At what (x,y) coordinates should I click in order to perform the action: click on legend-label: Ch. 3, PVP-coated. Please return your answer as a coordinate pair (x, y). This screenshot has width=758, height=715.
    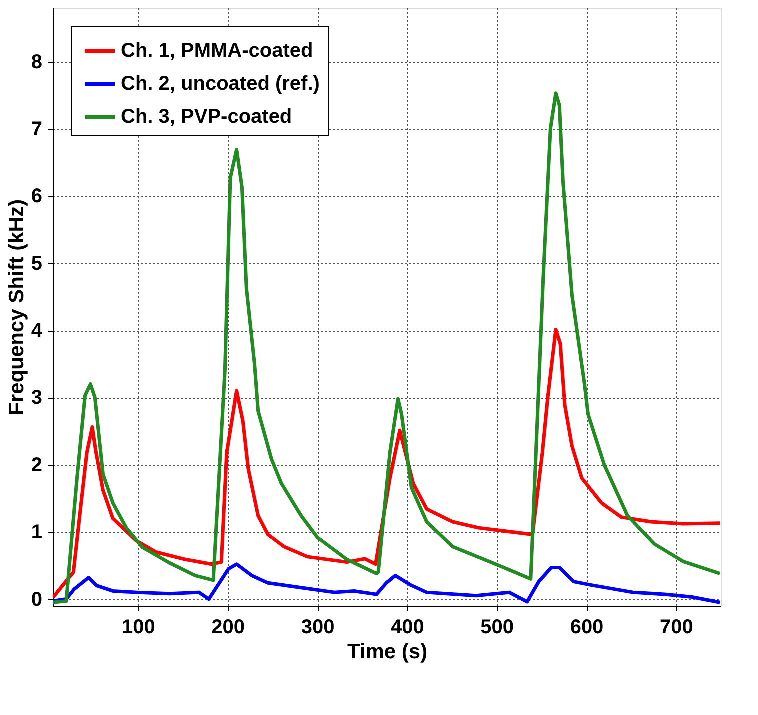
    Looking at the image, I should click on (206, 117).